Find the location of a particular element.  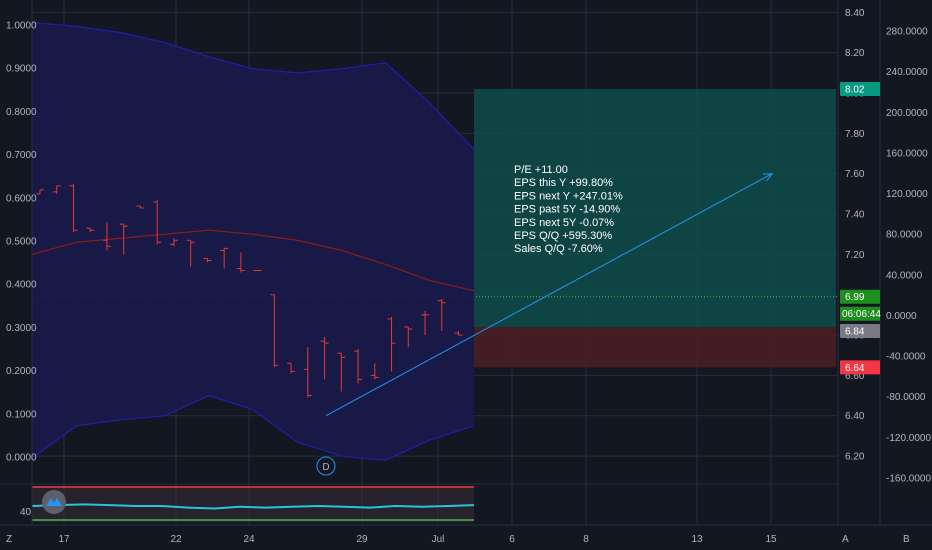

left-axis-tick: 0.4000 is located at coordinates (21, 285).